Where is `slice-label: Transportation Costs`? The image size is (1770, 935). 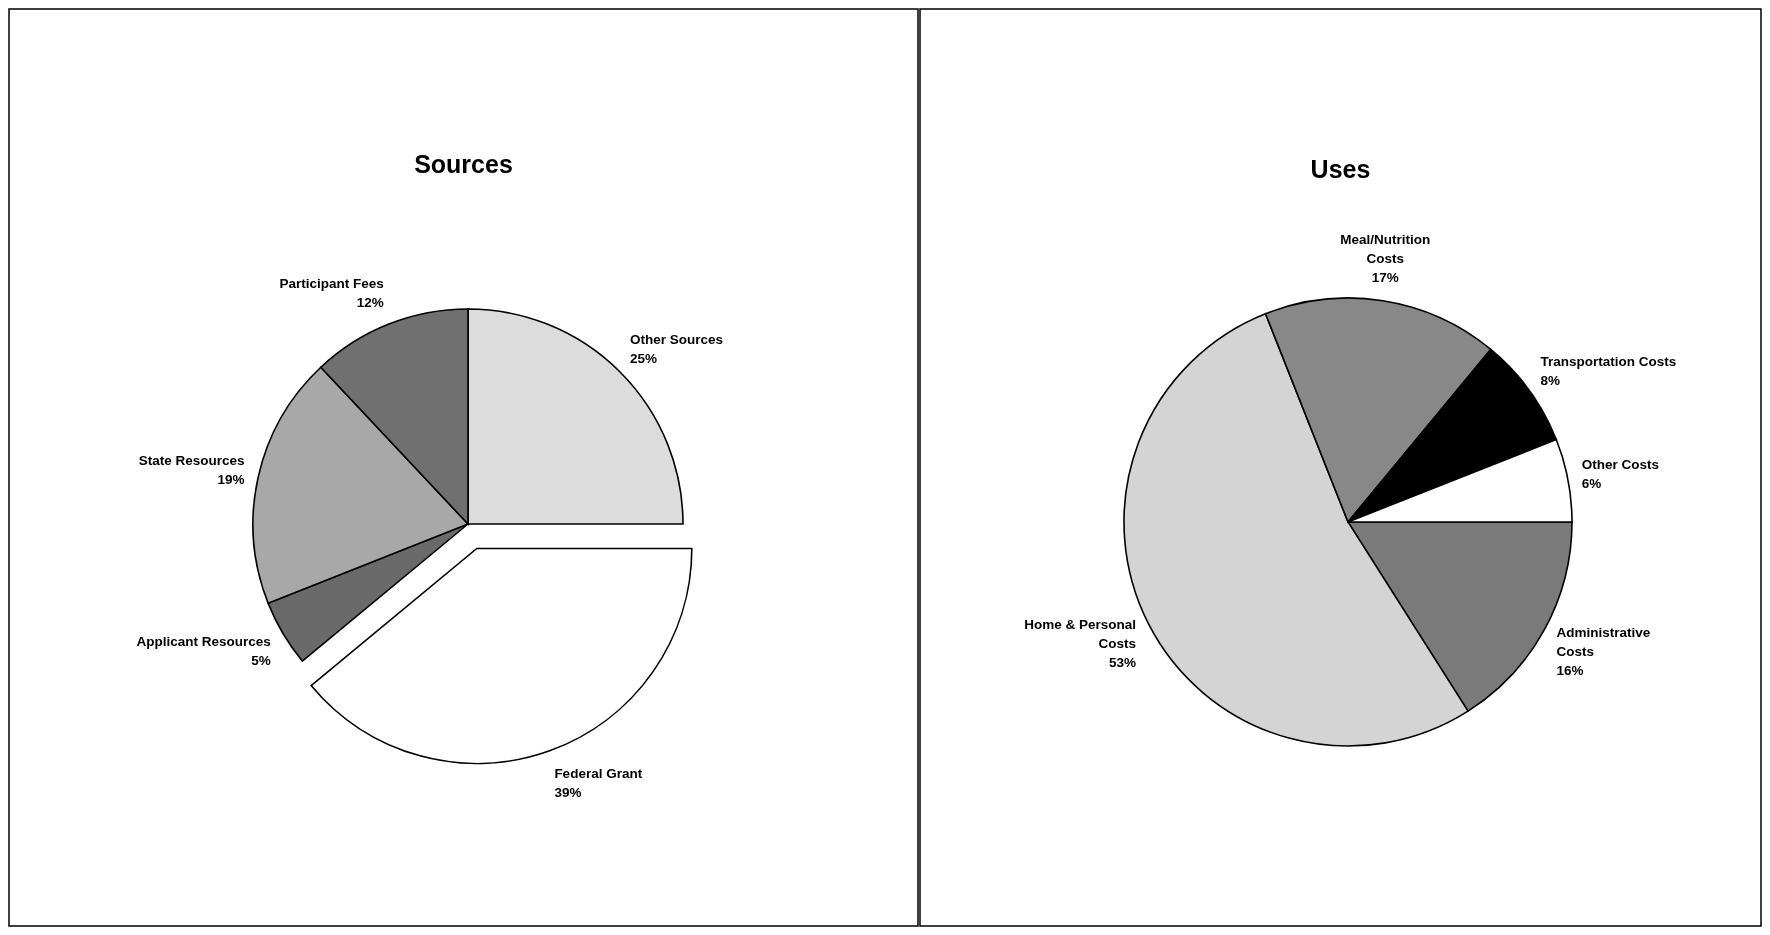 slice-label: Transportation Costs is located at coordinates (1608, 362).